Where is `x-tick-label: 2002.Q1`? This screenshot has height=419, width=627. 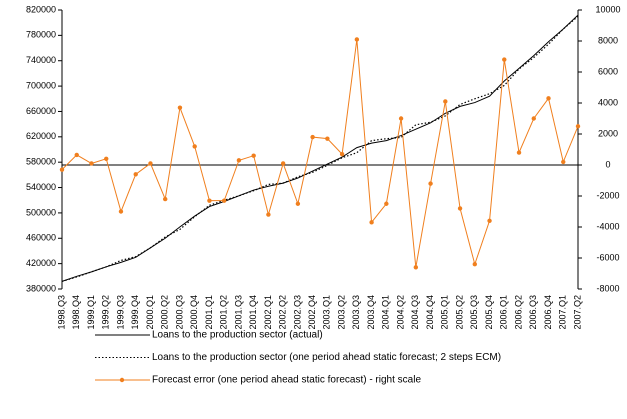 x-tick-label: 2002.Q1 is located at coordinates (268, 312).